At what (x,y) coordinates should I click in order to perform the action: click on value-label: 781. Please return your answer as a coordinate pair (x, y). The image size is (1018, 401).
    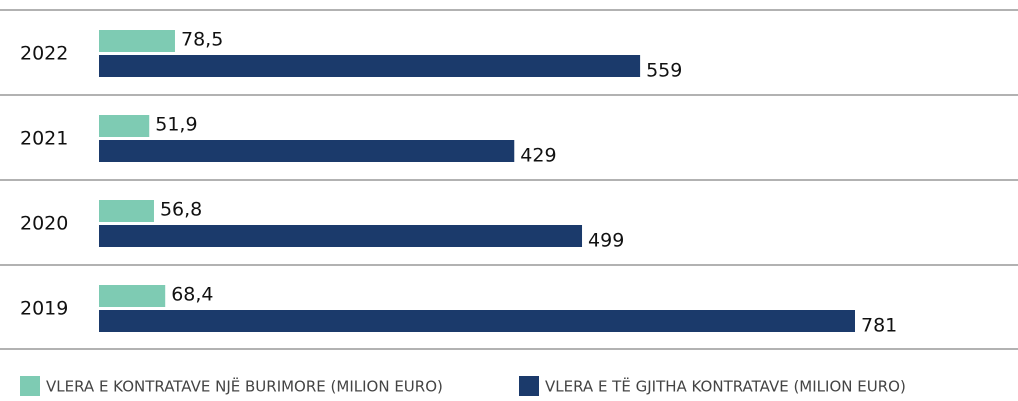
    Looking at the image, I should click on (879, 326).